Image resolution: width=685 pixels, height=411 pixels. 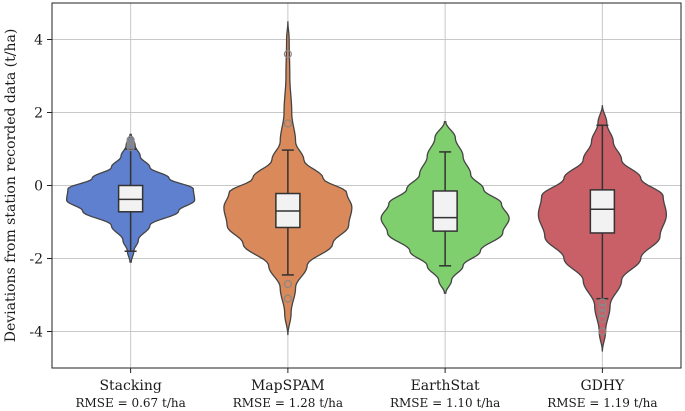 What do you see at coordinates (38, 187) in the screenshot?
I see `y-tick-label: 0` at bounding box center [38, 187].